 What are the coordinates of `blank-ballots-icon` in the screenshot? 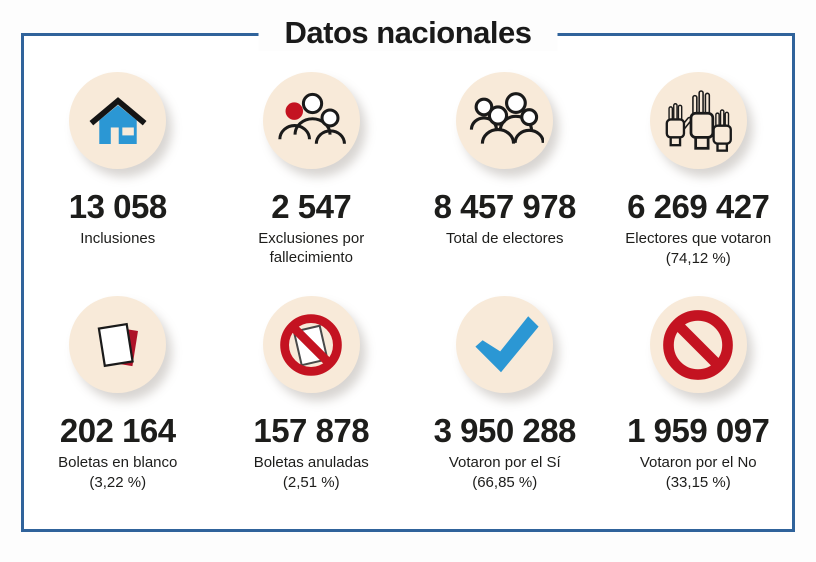 It's located at (117, 344).